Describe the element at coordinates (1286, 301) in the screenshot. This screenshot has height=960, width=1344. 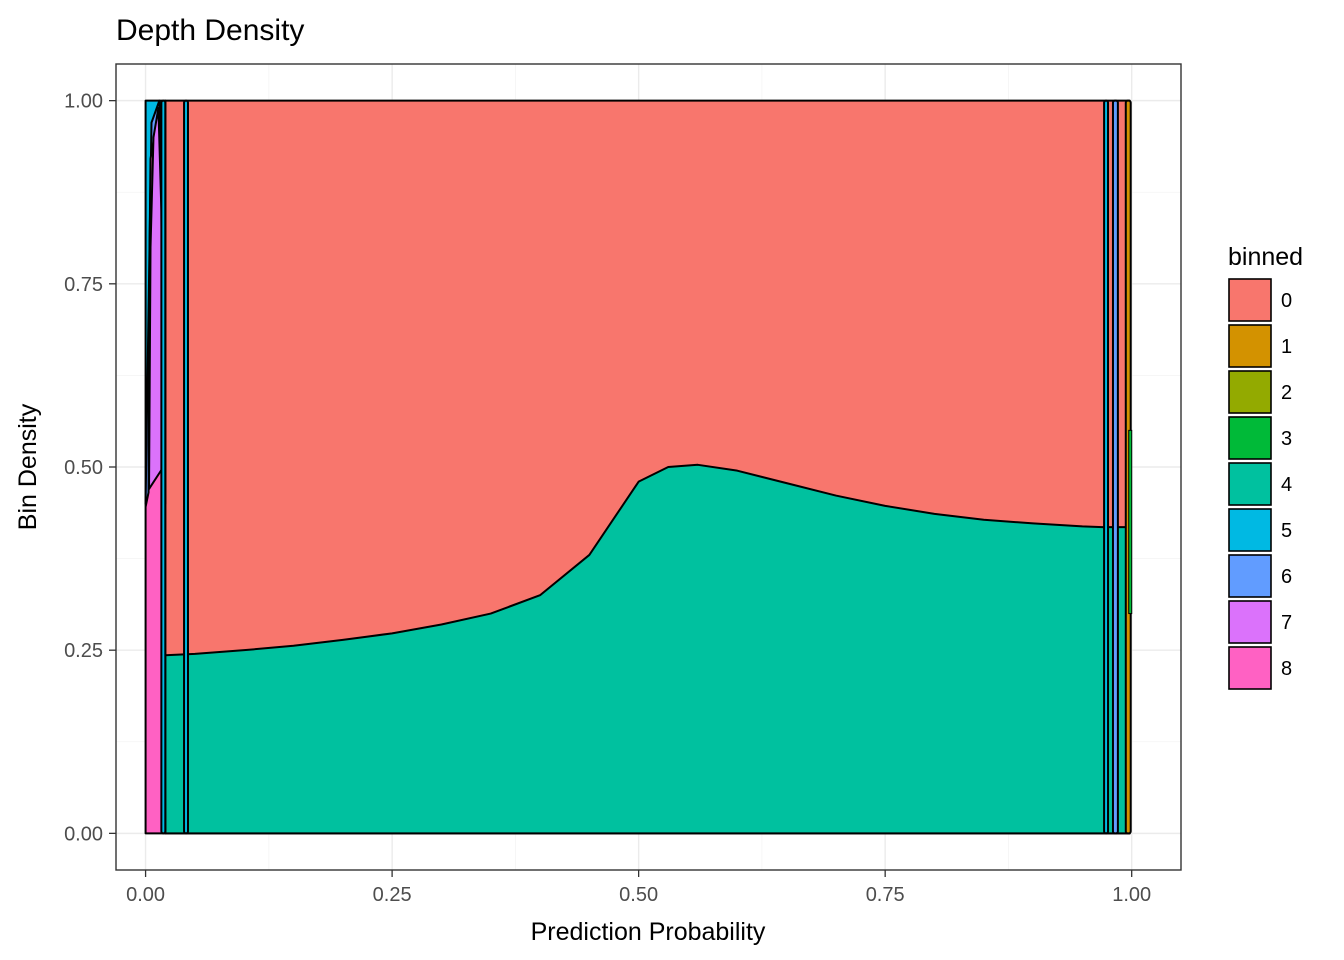
I see `legend-label-0: 0` at that location.